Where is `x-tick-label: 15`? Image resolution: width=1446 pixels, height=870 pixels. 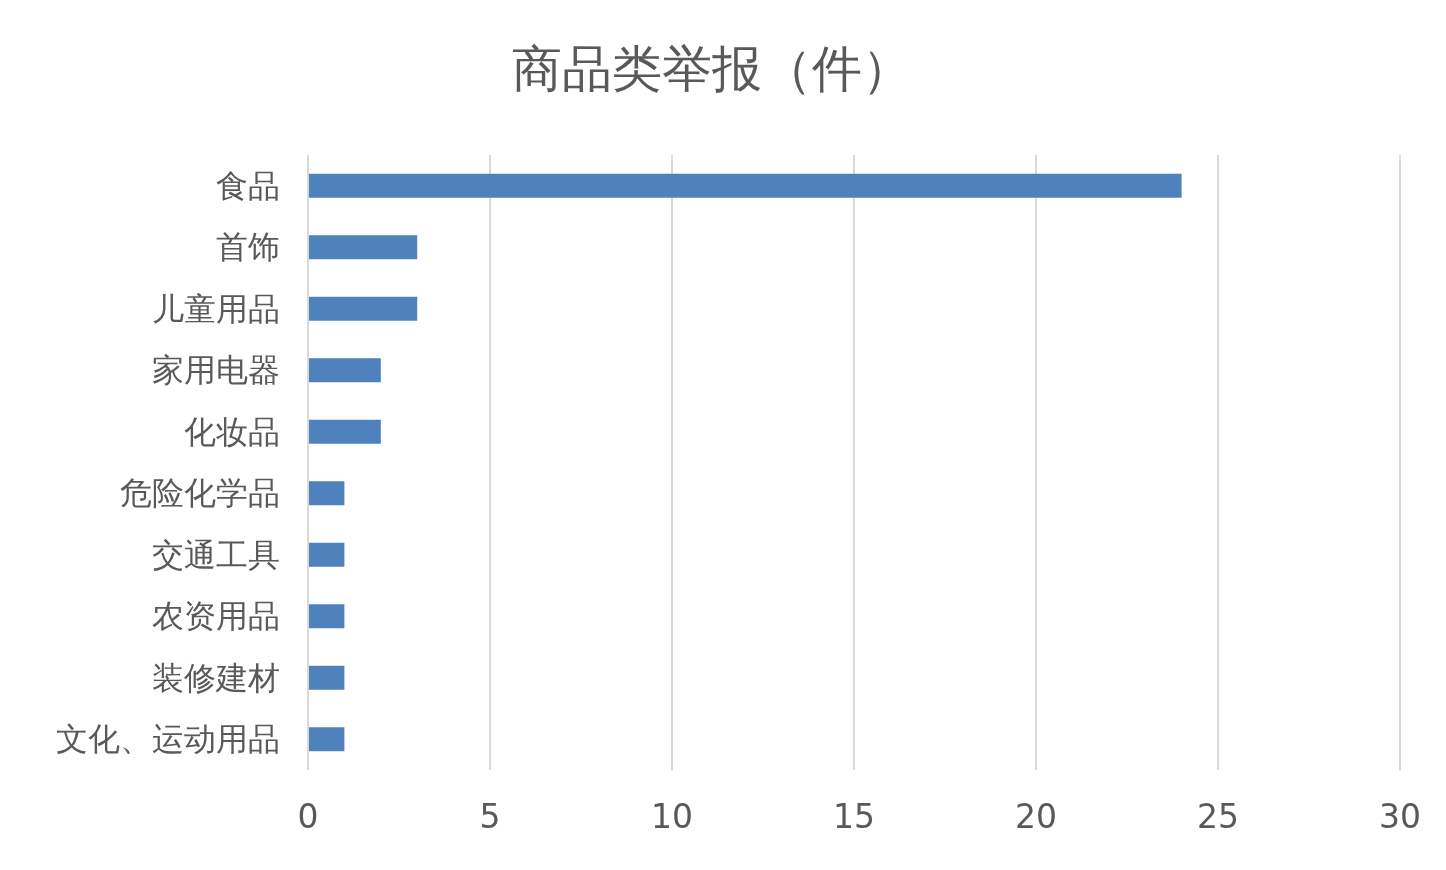 x-tick-label: 15 is located at coordinates (854, 816).